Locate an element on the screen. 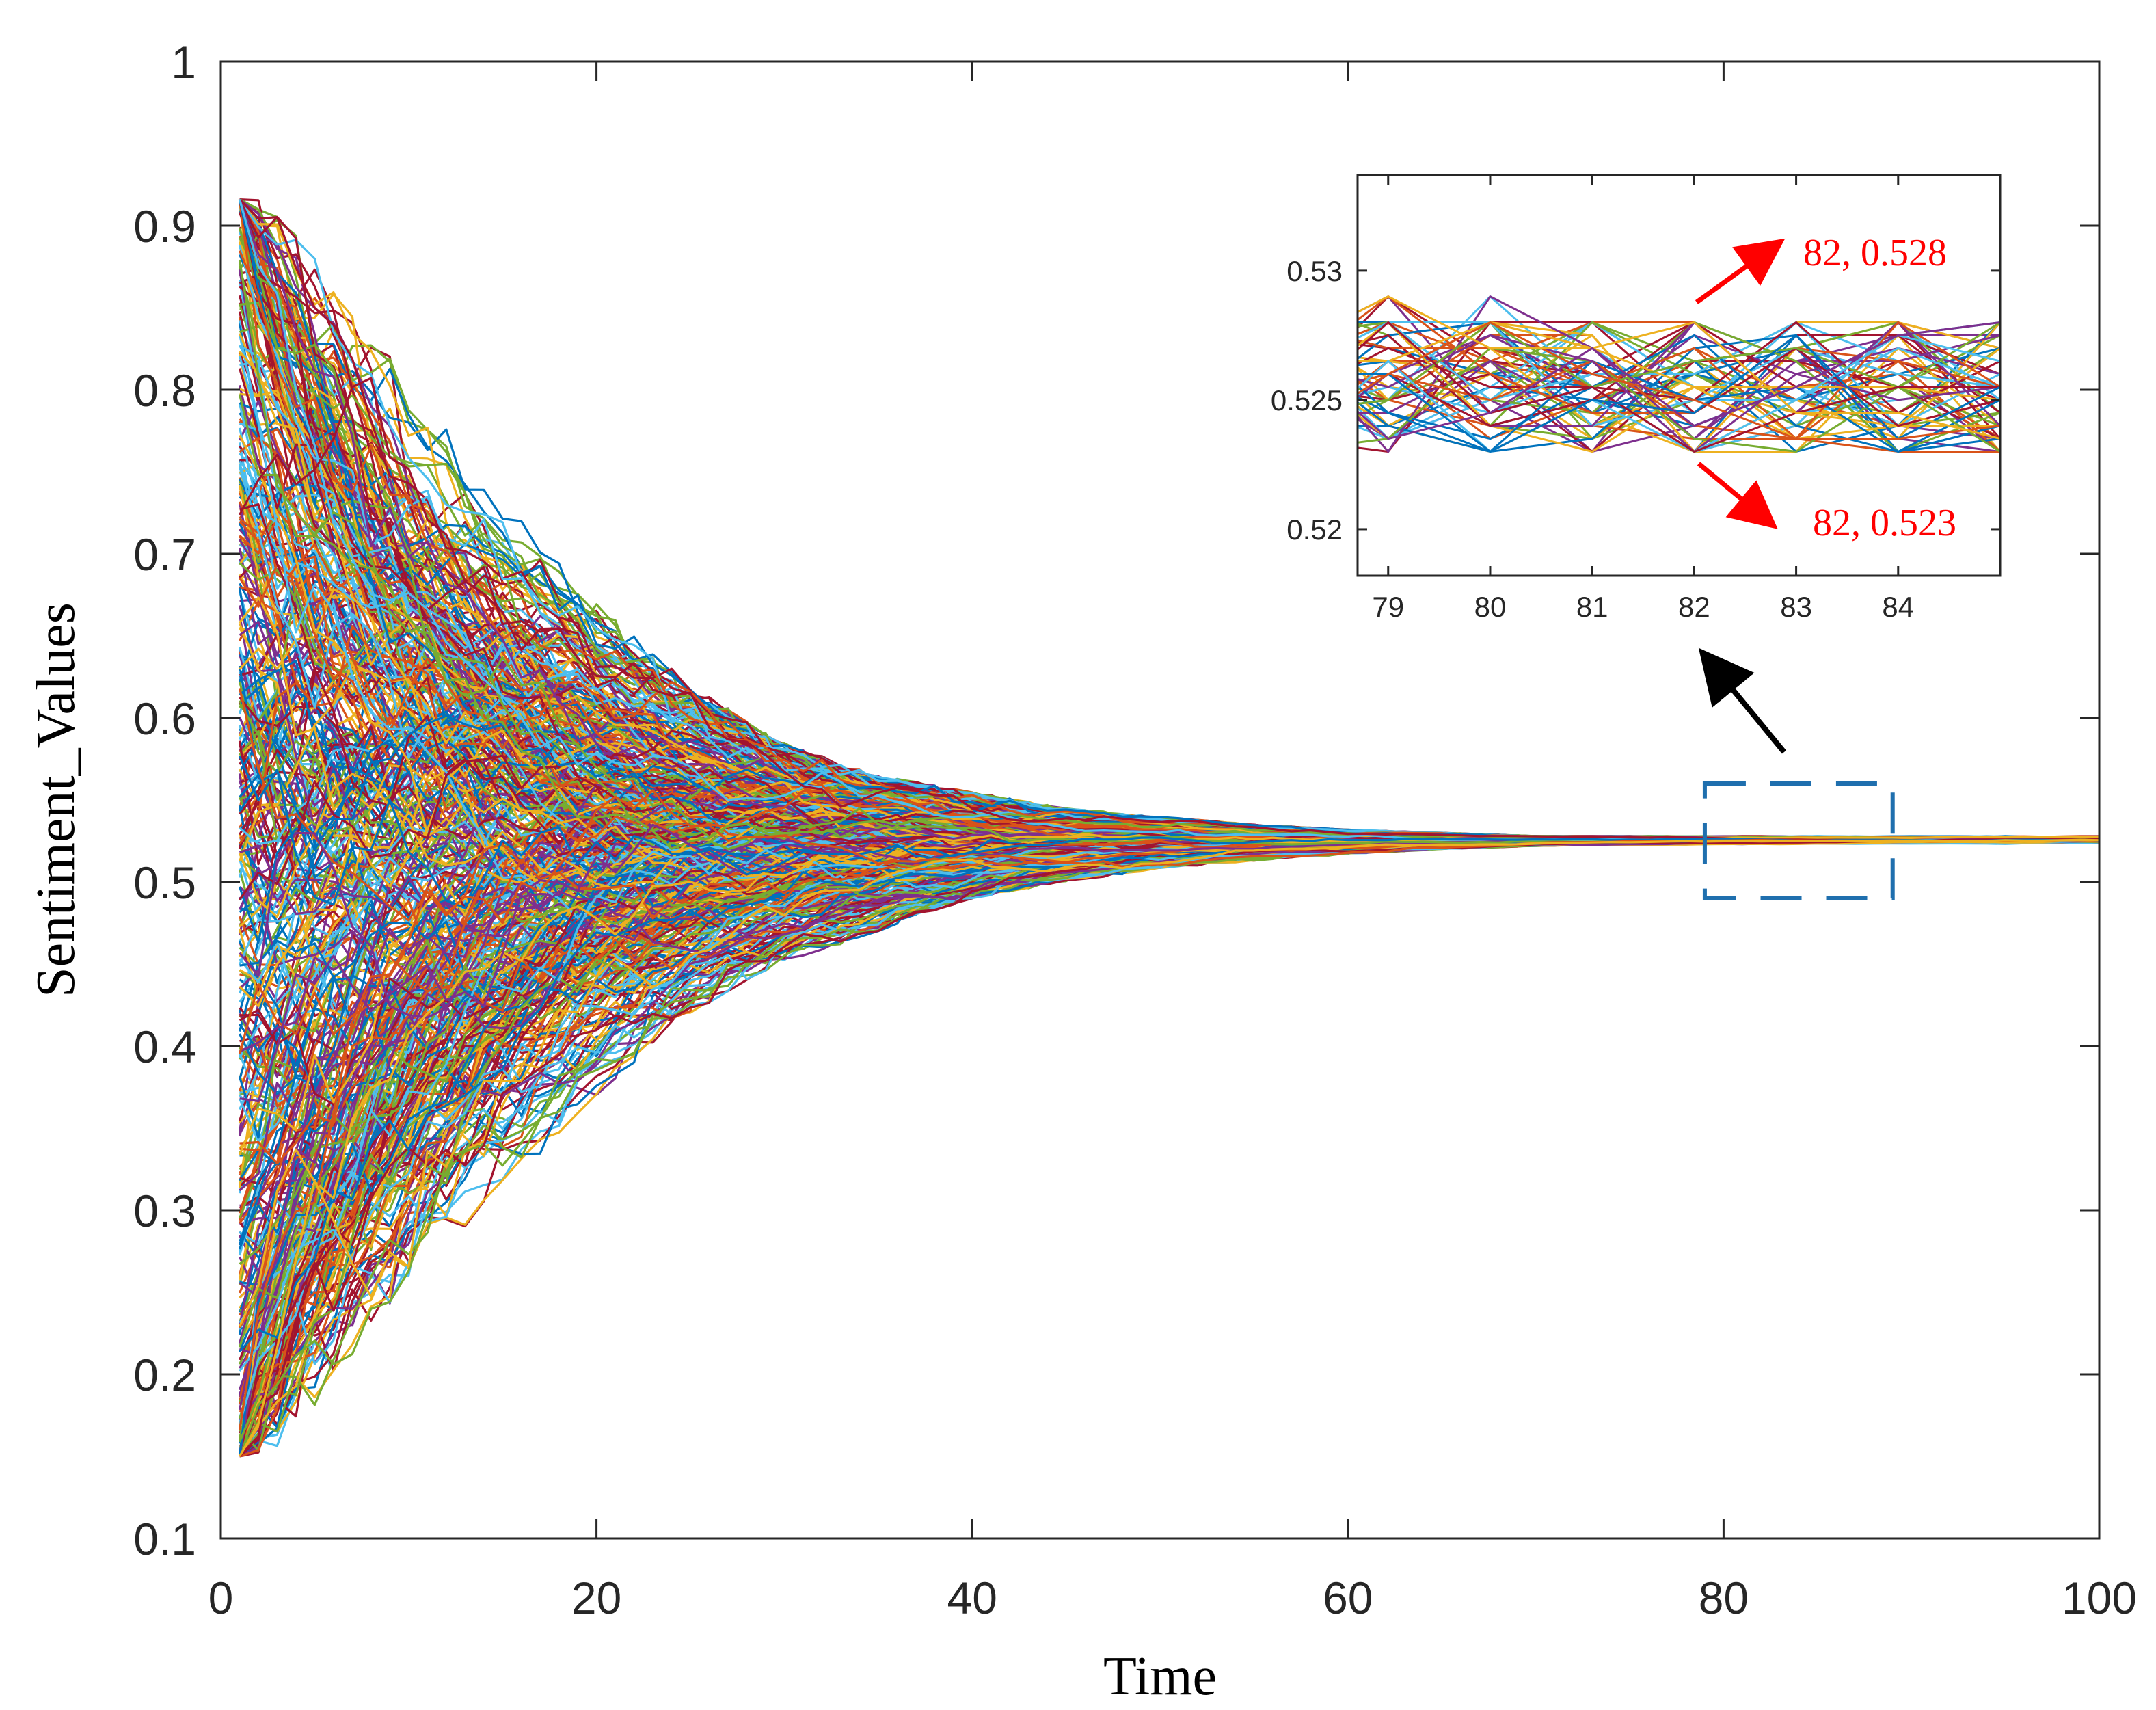  y-axis-title: Sentiment_Values is located at coordinates (56, 800).